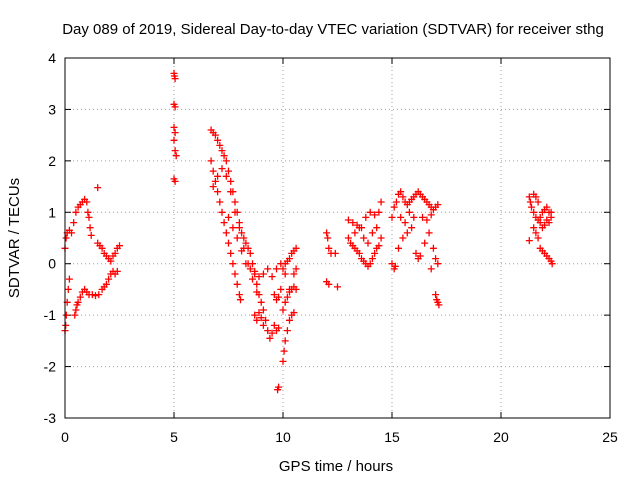  Describe the element at coordinates (52, 264) in the screenshot. I see `y-tick-label: 0` at that location.